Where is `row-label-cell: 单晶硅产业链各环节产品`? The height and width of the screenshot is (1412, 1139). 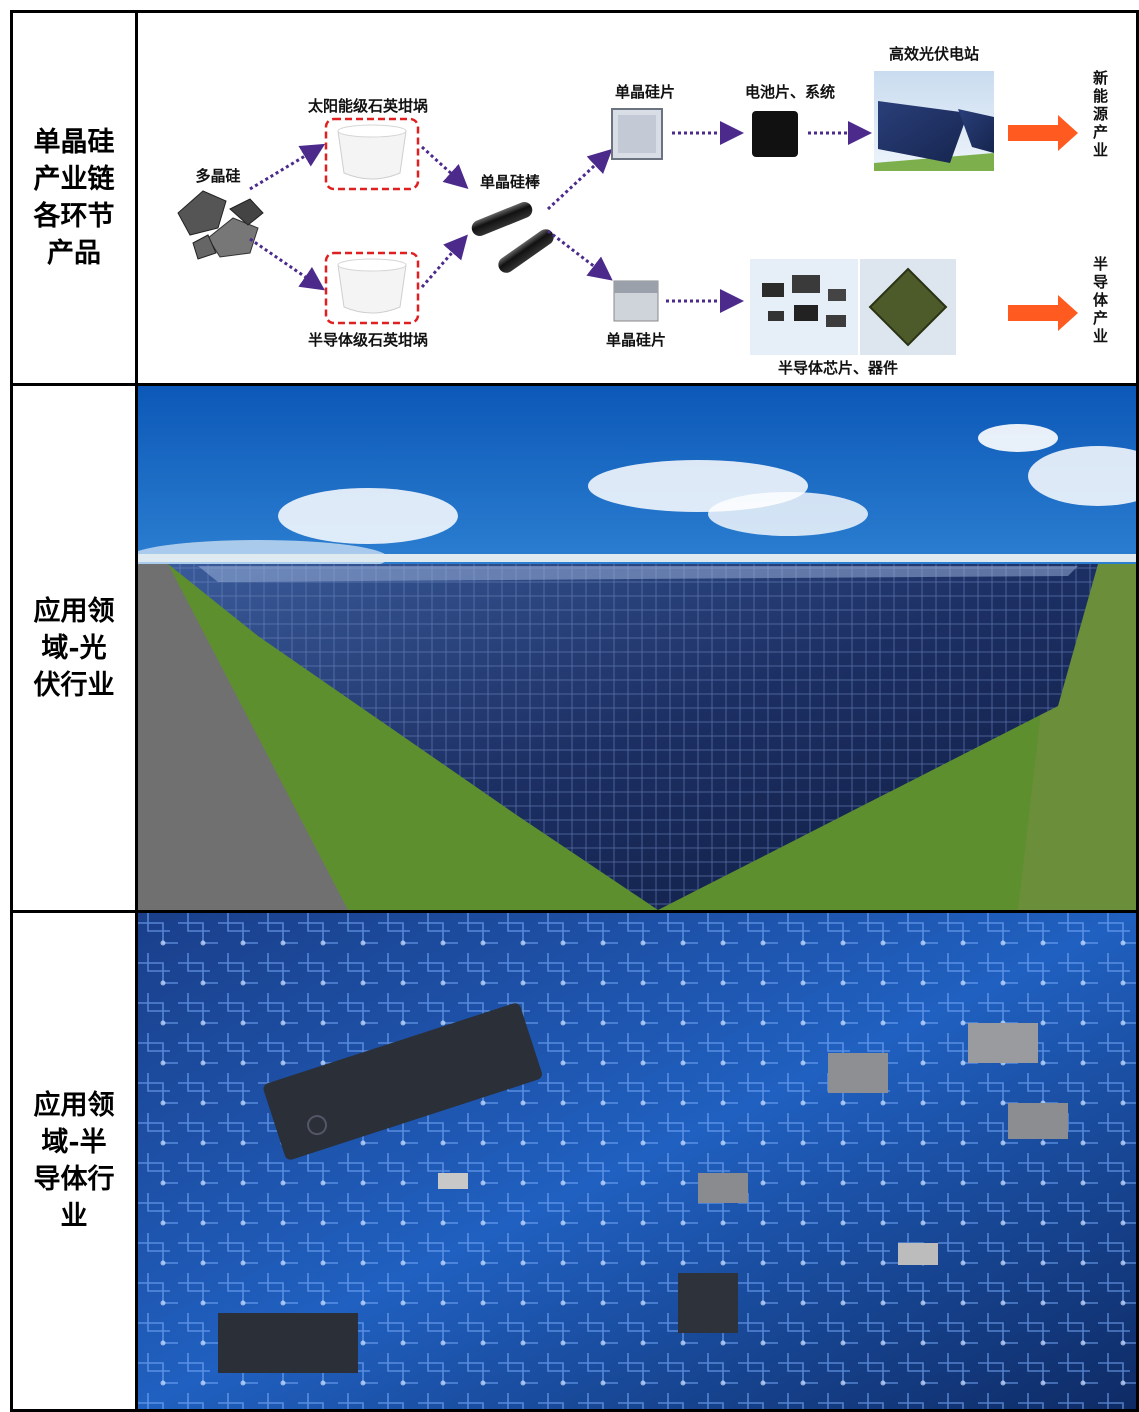 row-label-cell: 单晶硅产业链各环节产品 is located at coordinates (74, 198).